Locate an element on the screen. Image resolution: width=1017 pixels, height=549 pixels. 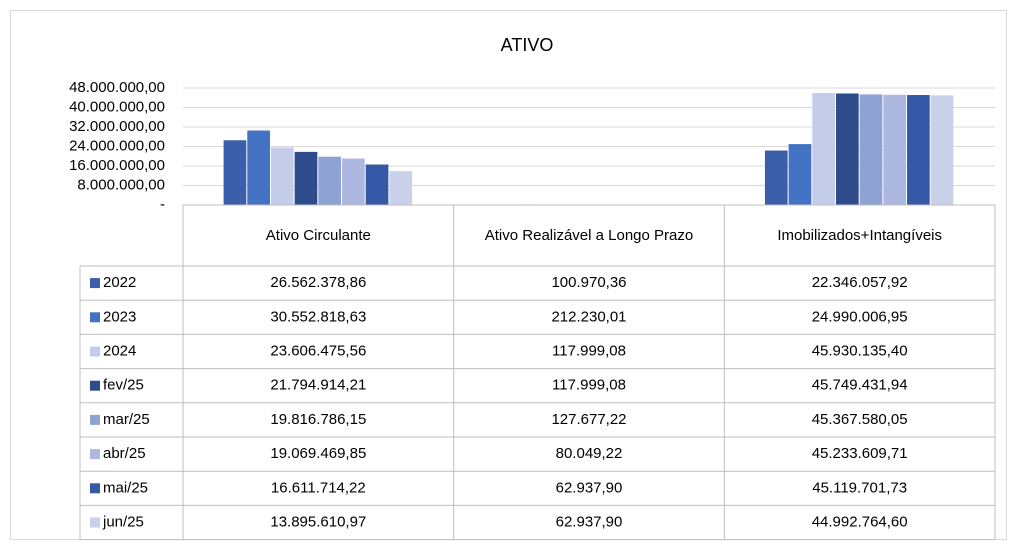
table-cell: 45.367.580,05 is located at coordinates (860, 419).